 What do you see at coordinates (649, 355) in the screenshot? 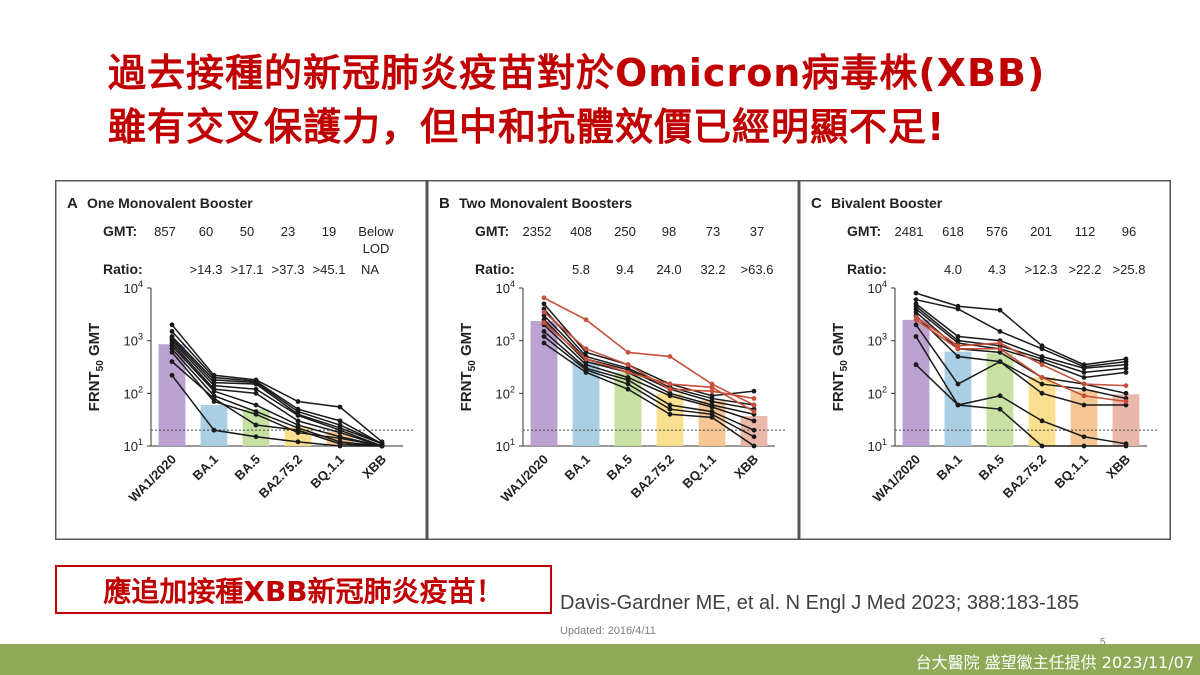
I see `series-line-red` at bounding box center [649, 355].